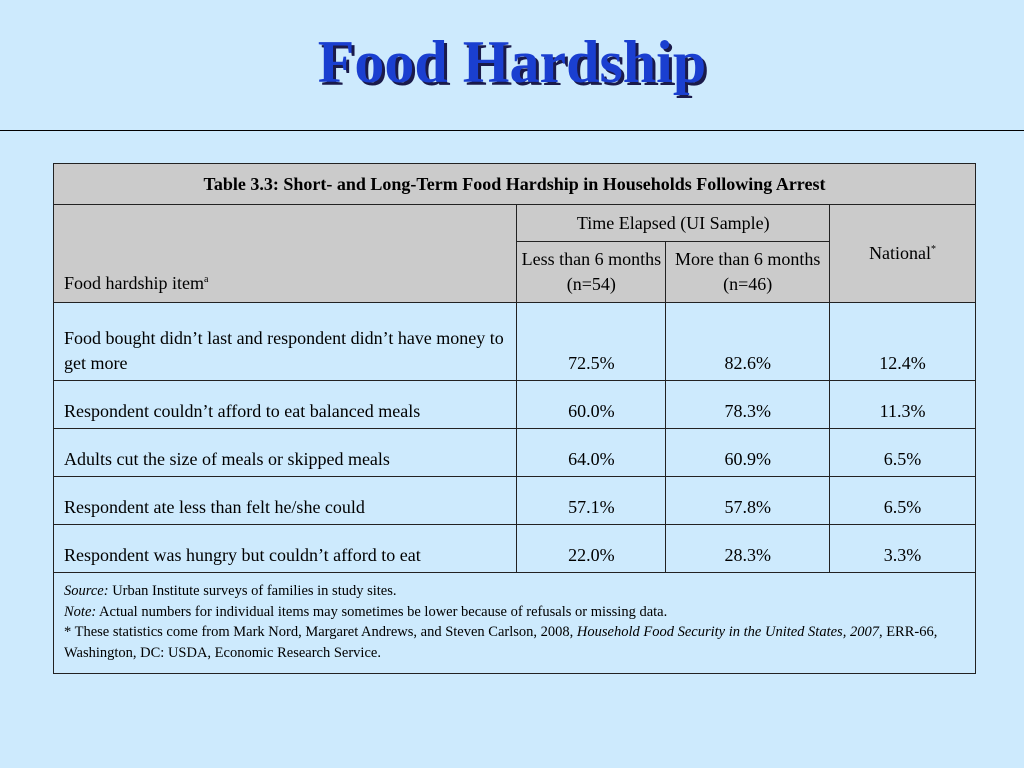 The width and height of the screenshot is (1024, 768). I want to click on column-header-national-label: National, so click(900, 253).